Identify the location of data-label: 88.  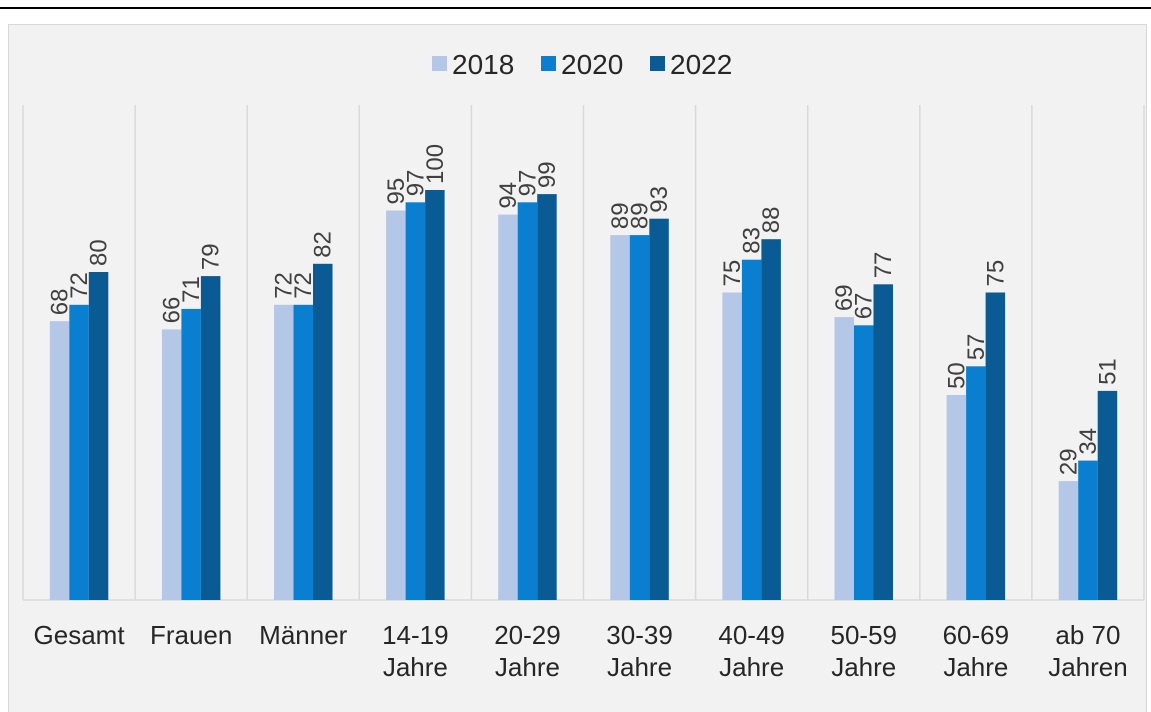
(771, 219).